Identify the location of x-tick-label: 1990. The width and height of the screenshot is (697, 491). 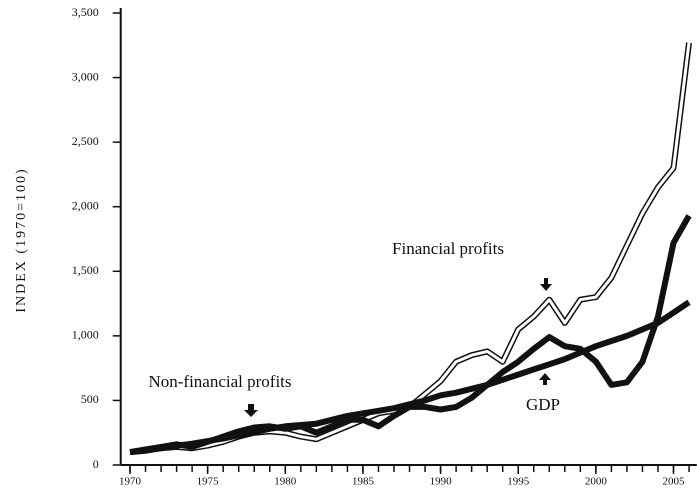
(441, 482).